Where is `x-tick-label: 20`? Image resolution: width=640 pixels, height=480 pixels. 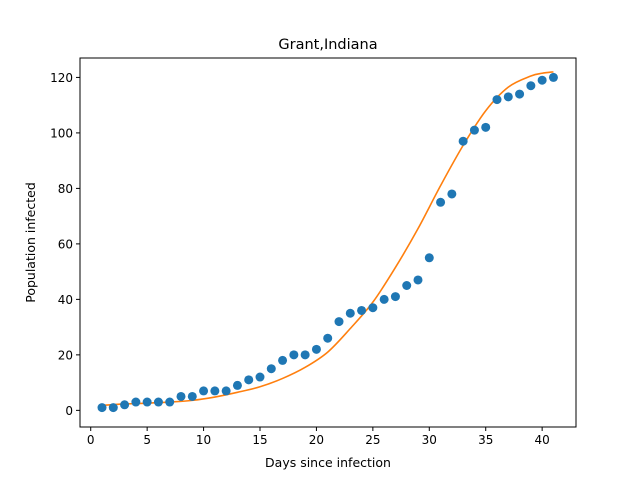
x-tick-label: 20 is located at coordinates (316, 440).